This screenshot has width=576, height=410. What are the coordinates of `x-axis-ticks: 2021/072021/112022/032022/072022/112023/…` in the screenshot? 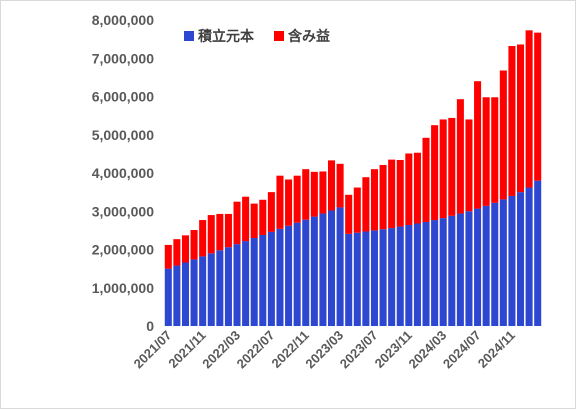 It's located at (324, 350).